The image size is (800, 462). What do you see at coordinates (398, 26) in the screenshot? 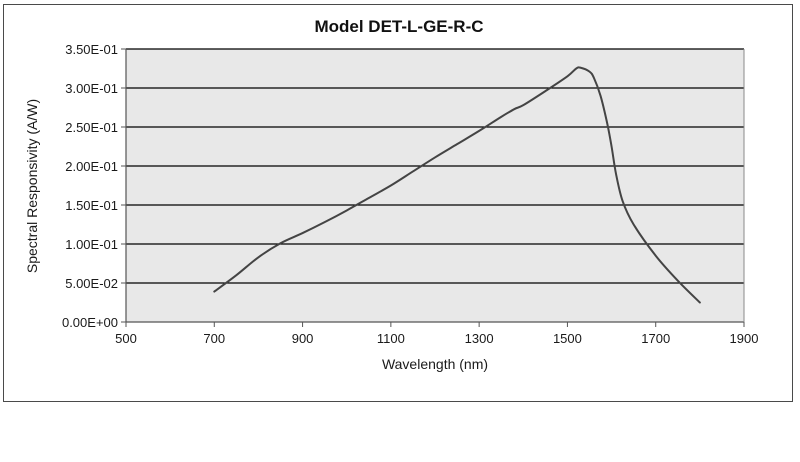
I see `chart-title: Model DET-L-GE-R-C` at bounding box center [398, 26].